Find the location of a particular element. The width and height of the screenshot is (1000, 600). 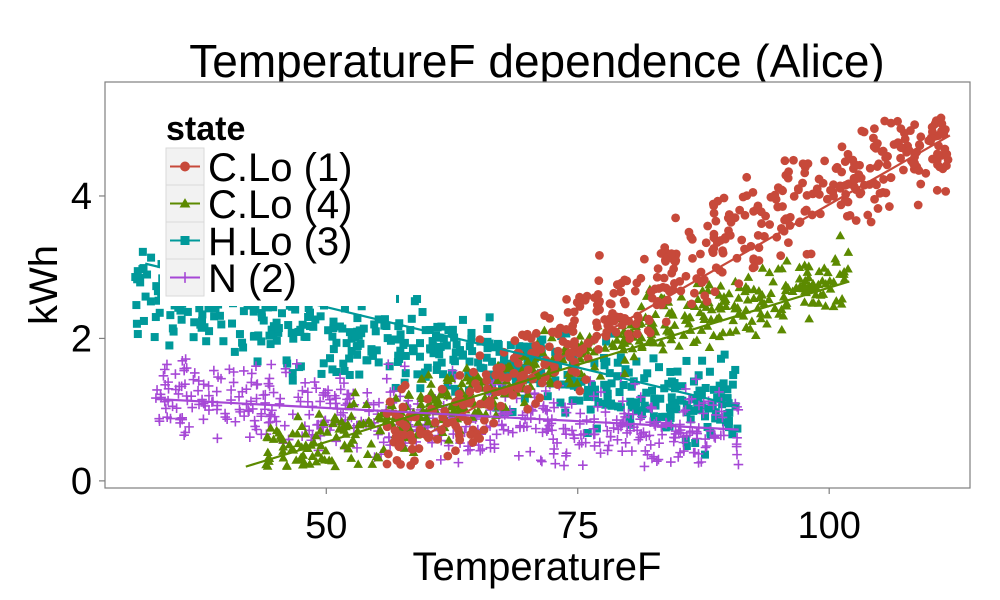

x-tick-label: 100 is located at coordinates (828, 526).